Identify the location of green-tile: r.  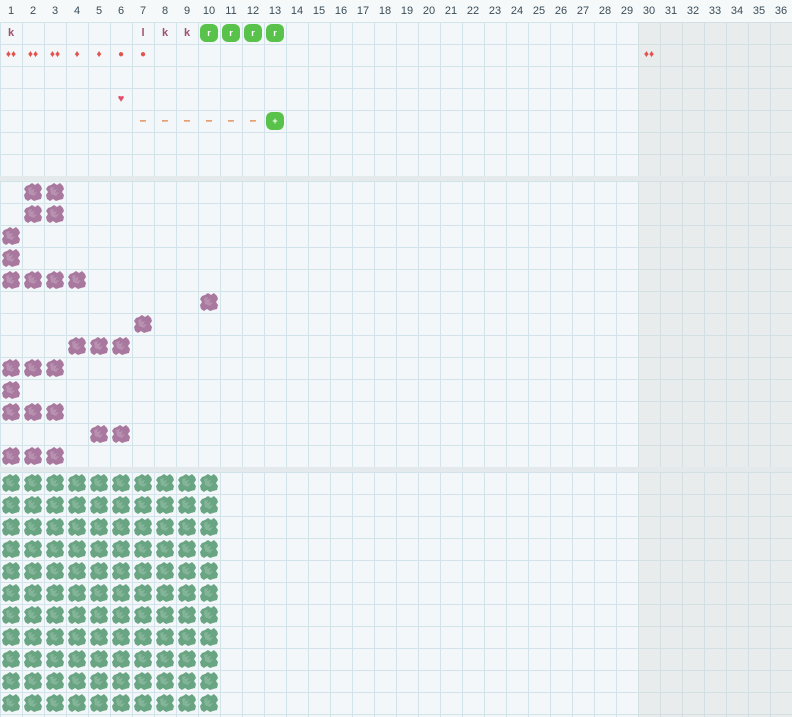
(209, 33).